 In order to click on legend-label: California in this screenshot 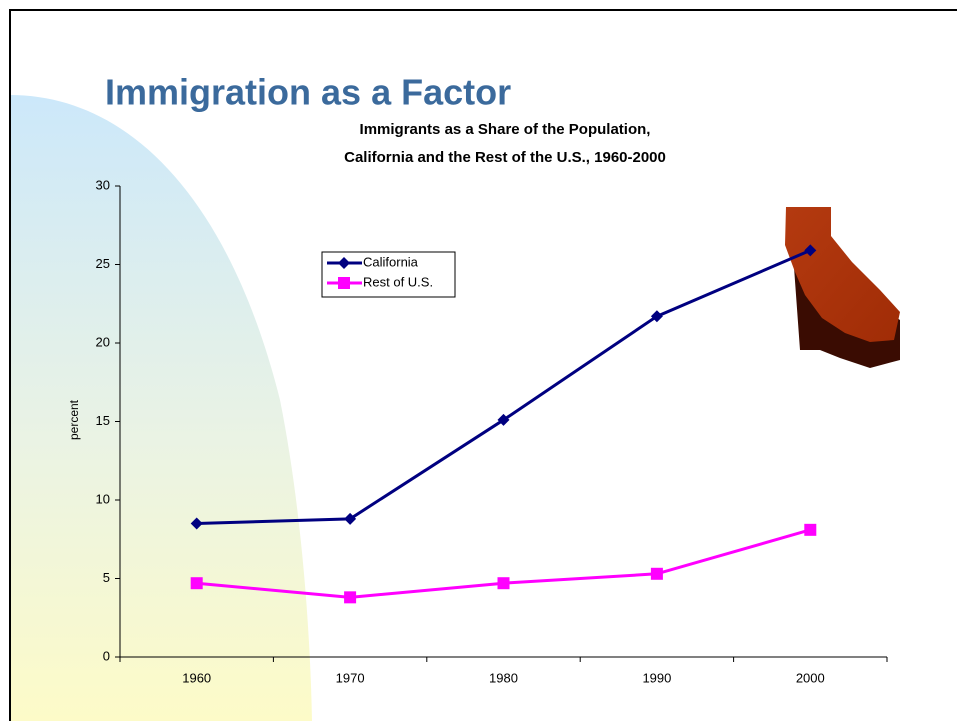, I will do `click(391, 261)`.